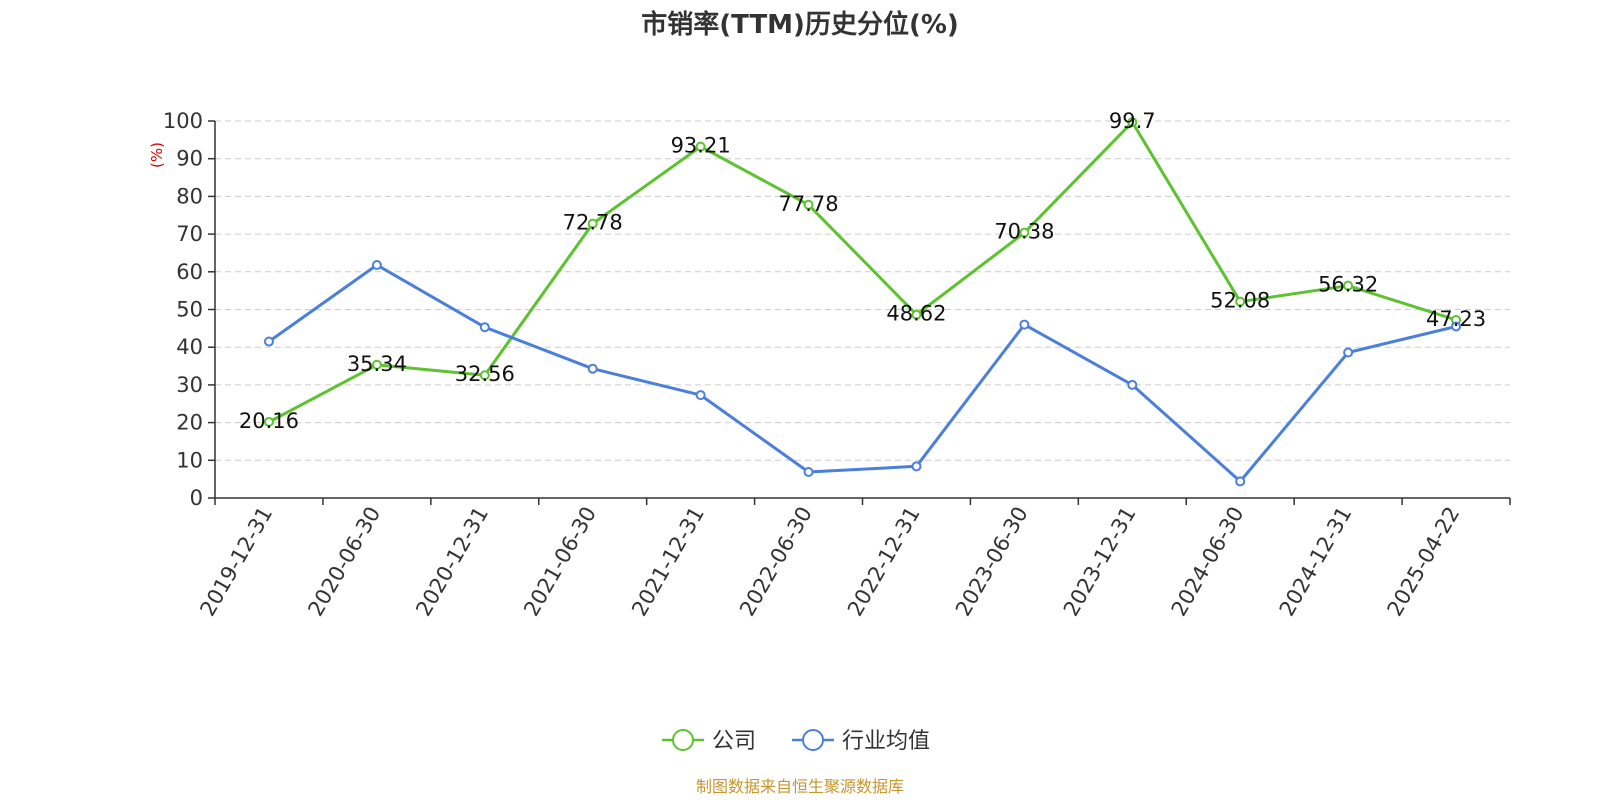 Image resolution: width=1600 pixels, height=800 pixels. What do you see at coordinates (189, 347) in the screenshot?
I see `y-tick-label: 40` at bounding box center [189, 347].